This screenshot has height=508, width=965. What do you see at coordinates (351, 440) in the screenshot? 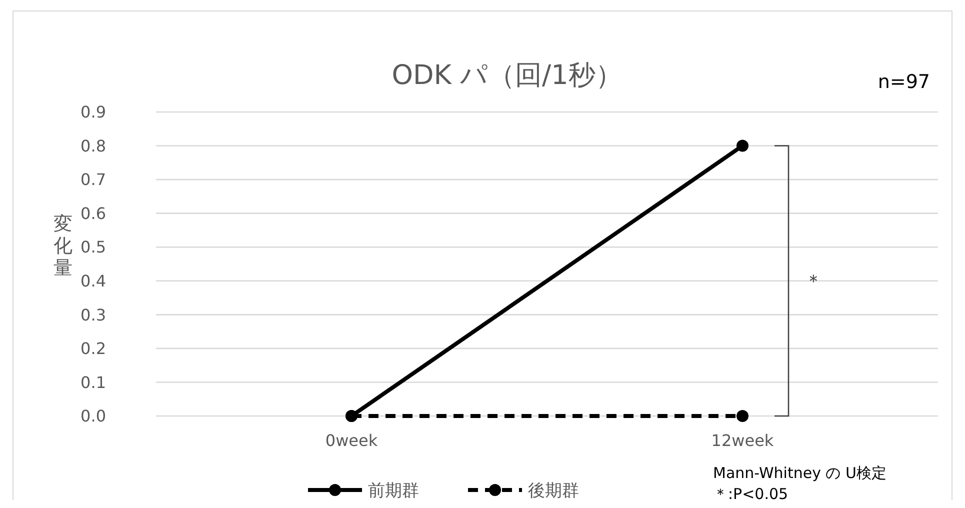
I see `x-tick-label: 0week` at bounding box center [351, 440].